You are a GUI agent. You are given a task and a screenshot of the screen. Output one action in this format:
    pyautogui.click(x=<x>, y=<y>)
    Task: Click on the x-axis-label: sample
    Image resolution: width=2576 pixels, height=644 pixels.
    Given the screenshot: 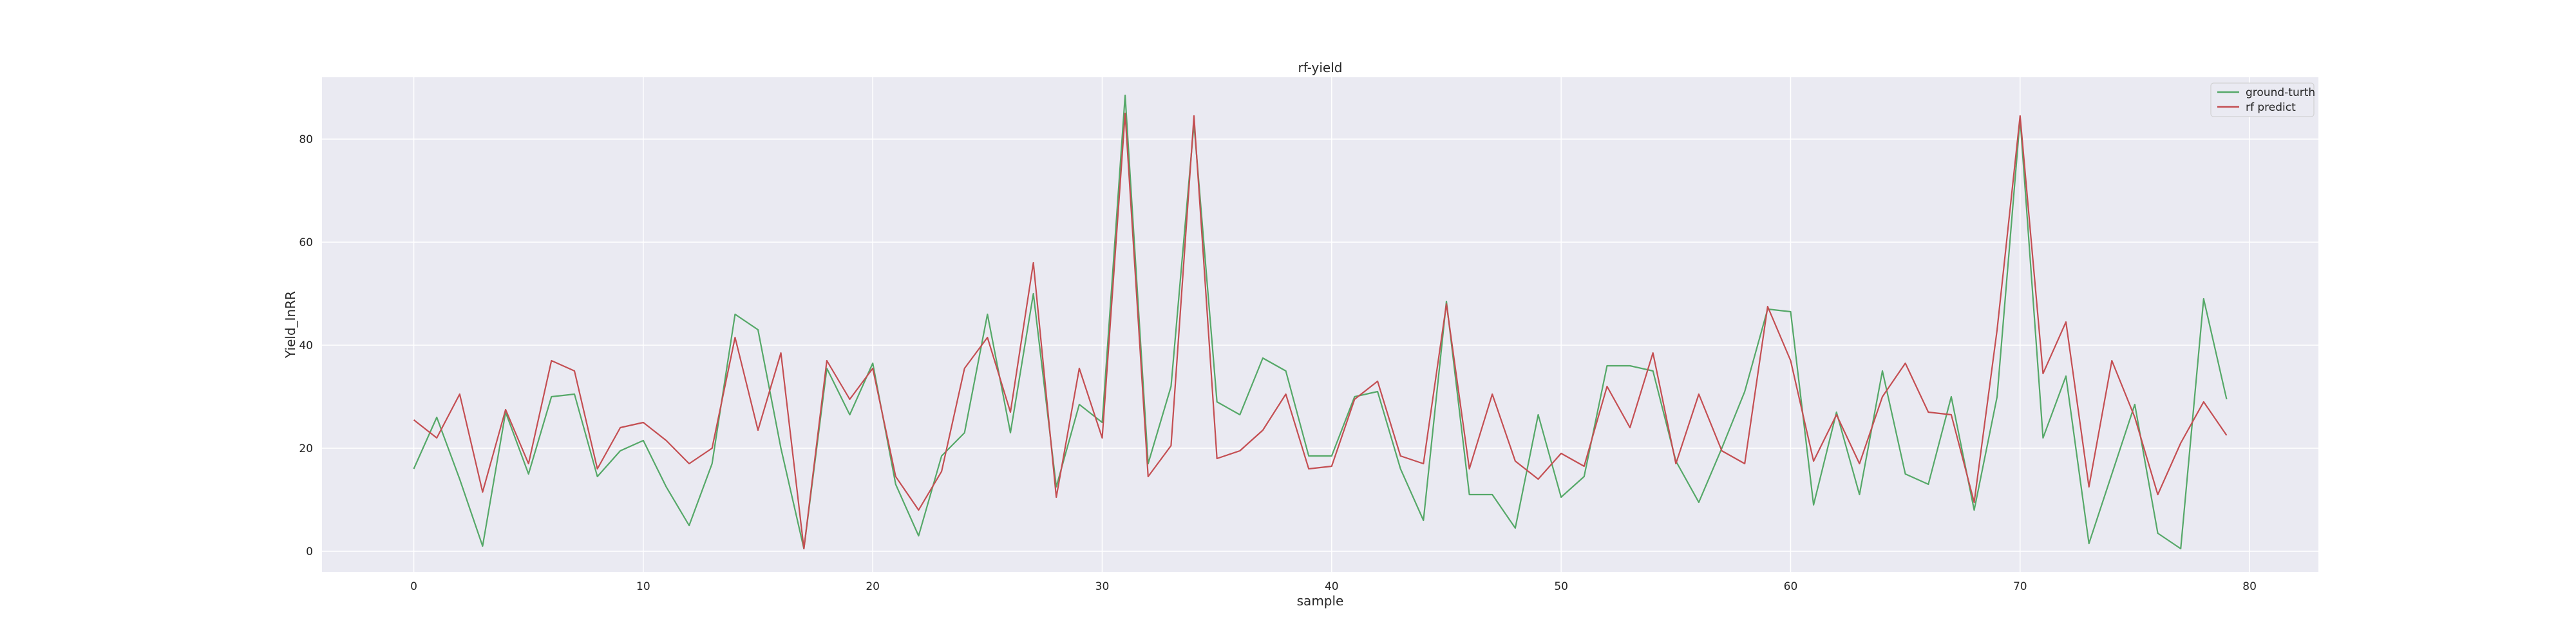 What is the action you would take?
    pyautogui.click(x=1320, y=601)
    